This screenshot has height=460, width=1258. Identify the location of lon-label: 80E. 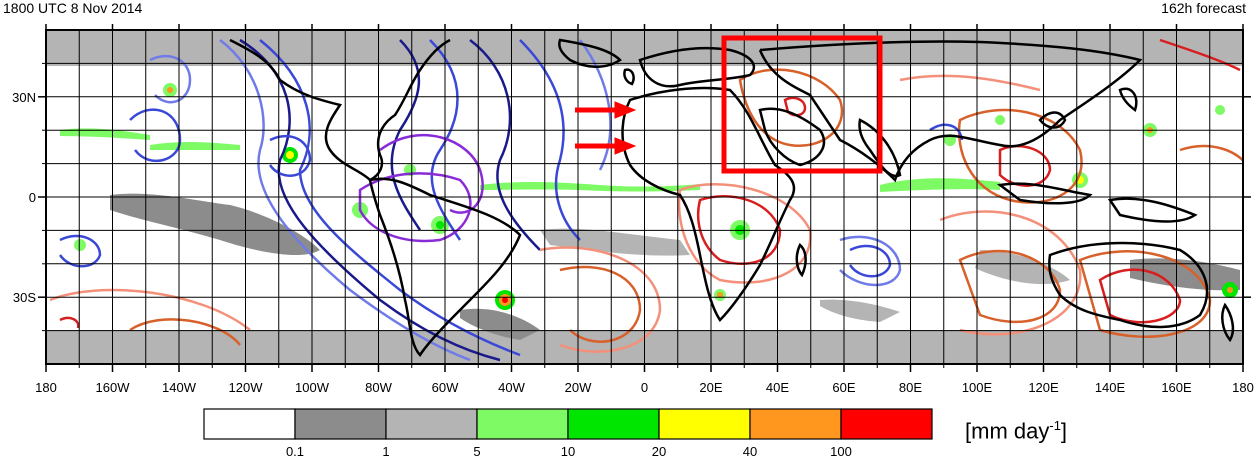
(910, 387).